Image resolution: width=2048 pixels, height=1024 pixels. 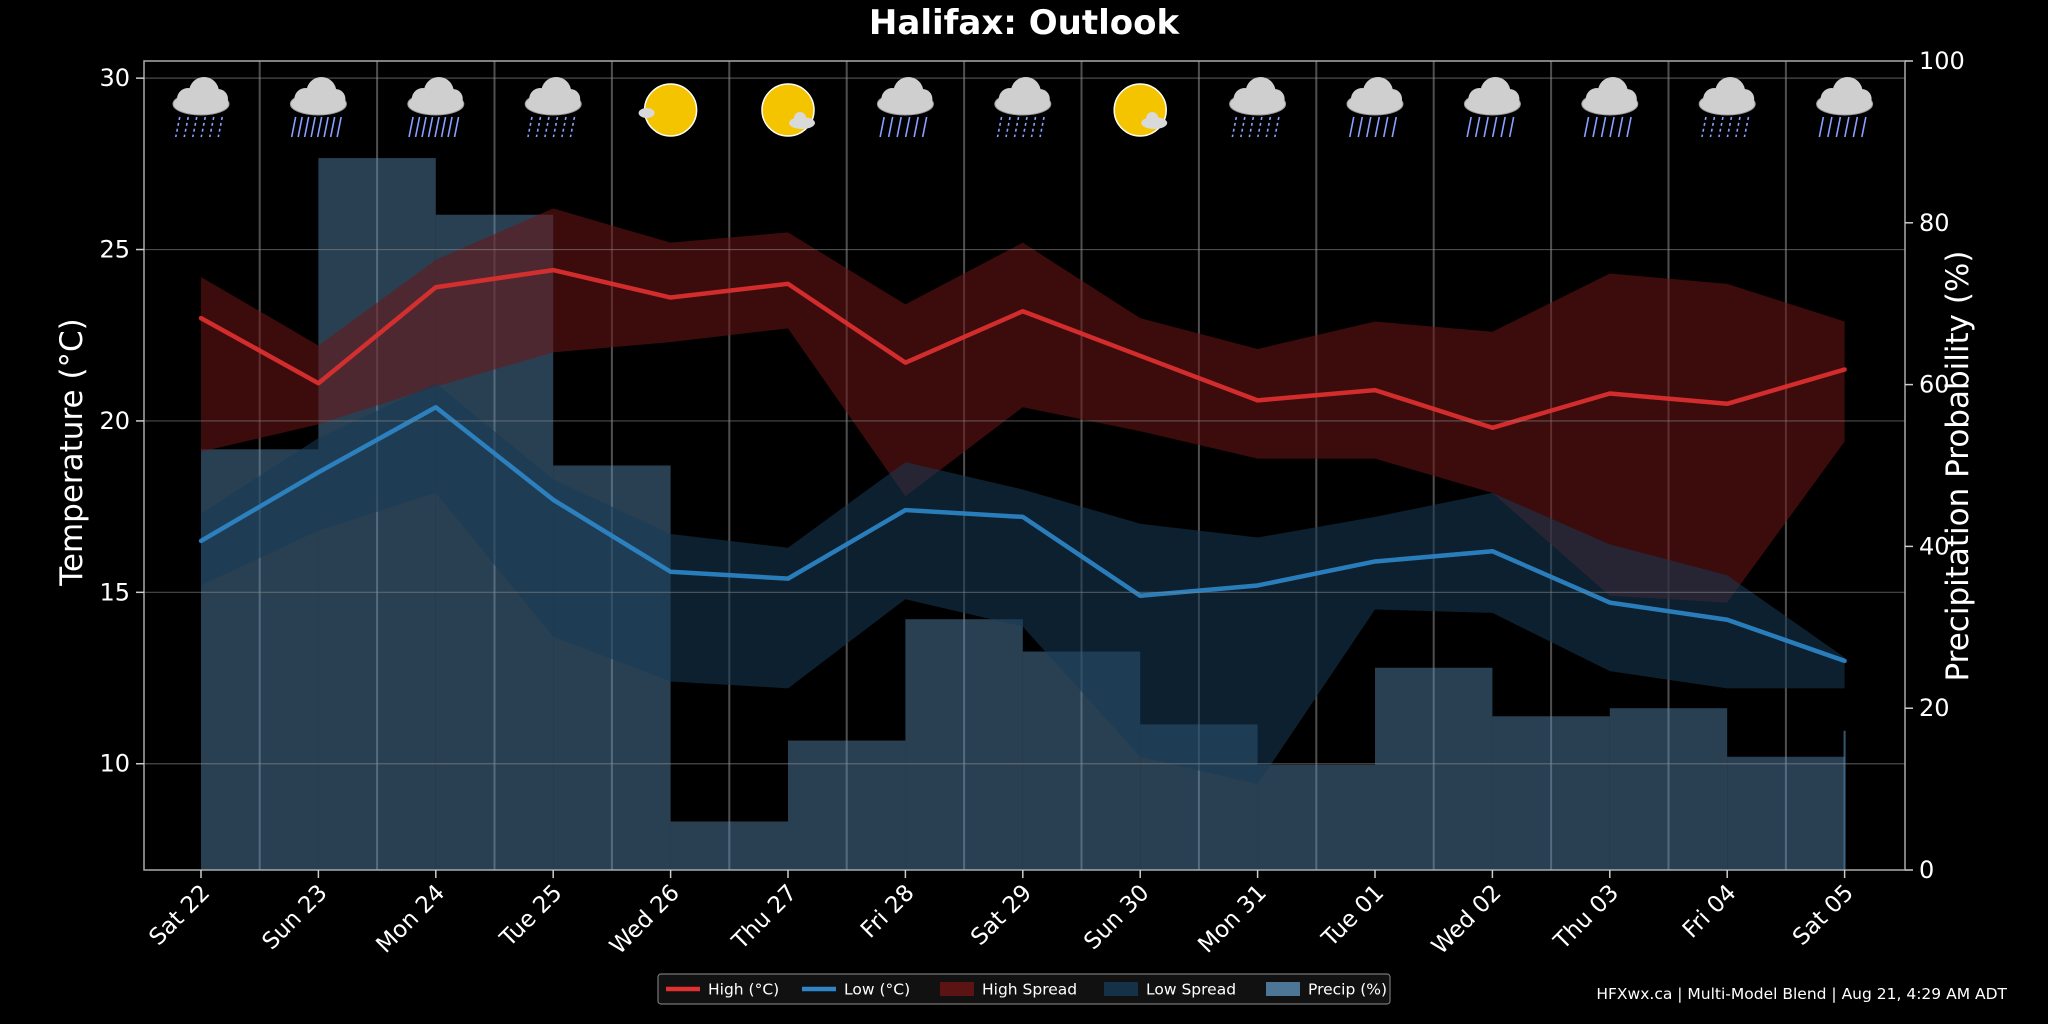 What do you see at coordinates (1029, 990) in the screenshot?
I see `legend-label: High Spread` at bounding box center [1029, 990].